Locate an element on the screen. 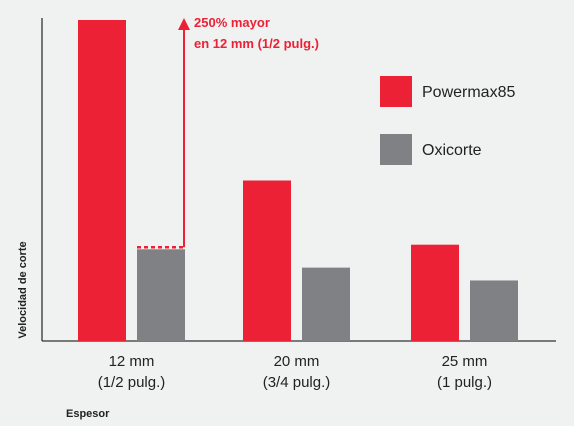  x-tick-label-1-line-0: 20 mm is located at coordinates (297, 361).